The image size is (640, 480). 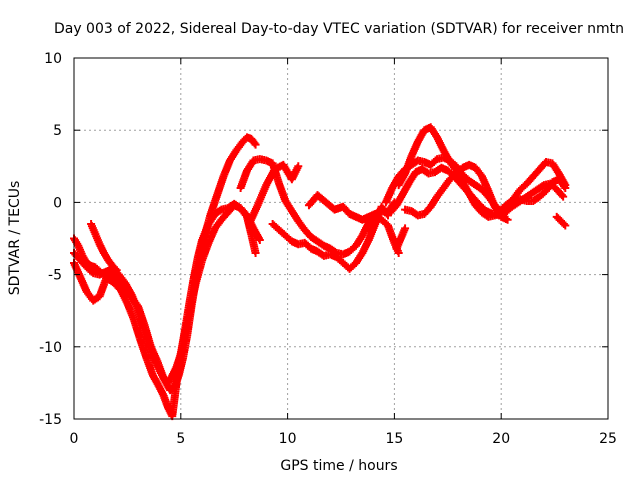 What do you see at coordinates (74, 439) in the screenshot?
I see `x-tick-label: 0` at bounding box center [74, 439].